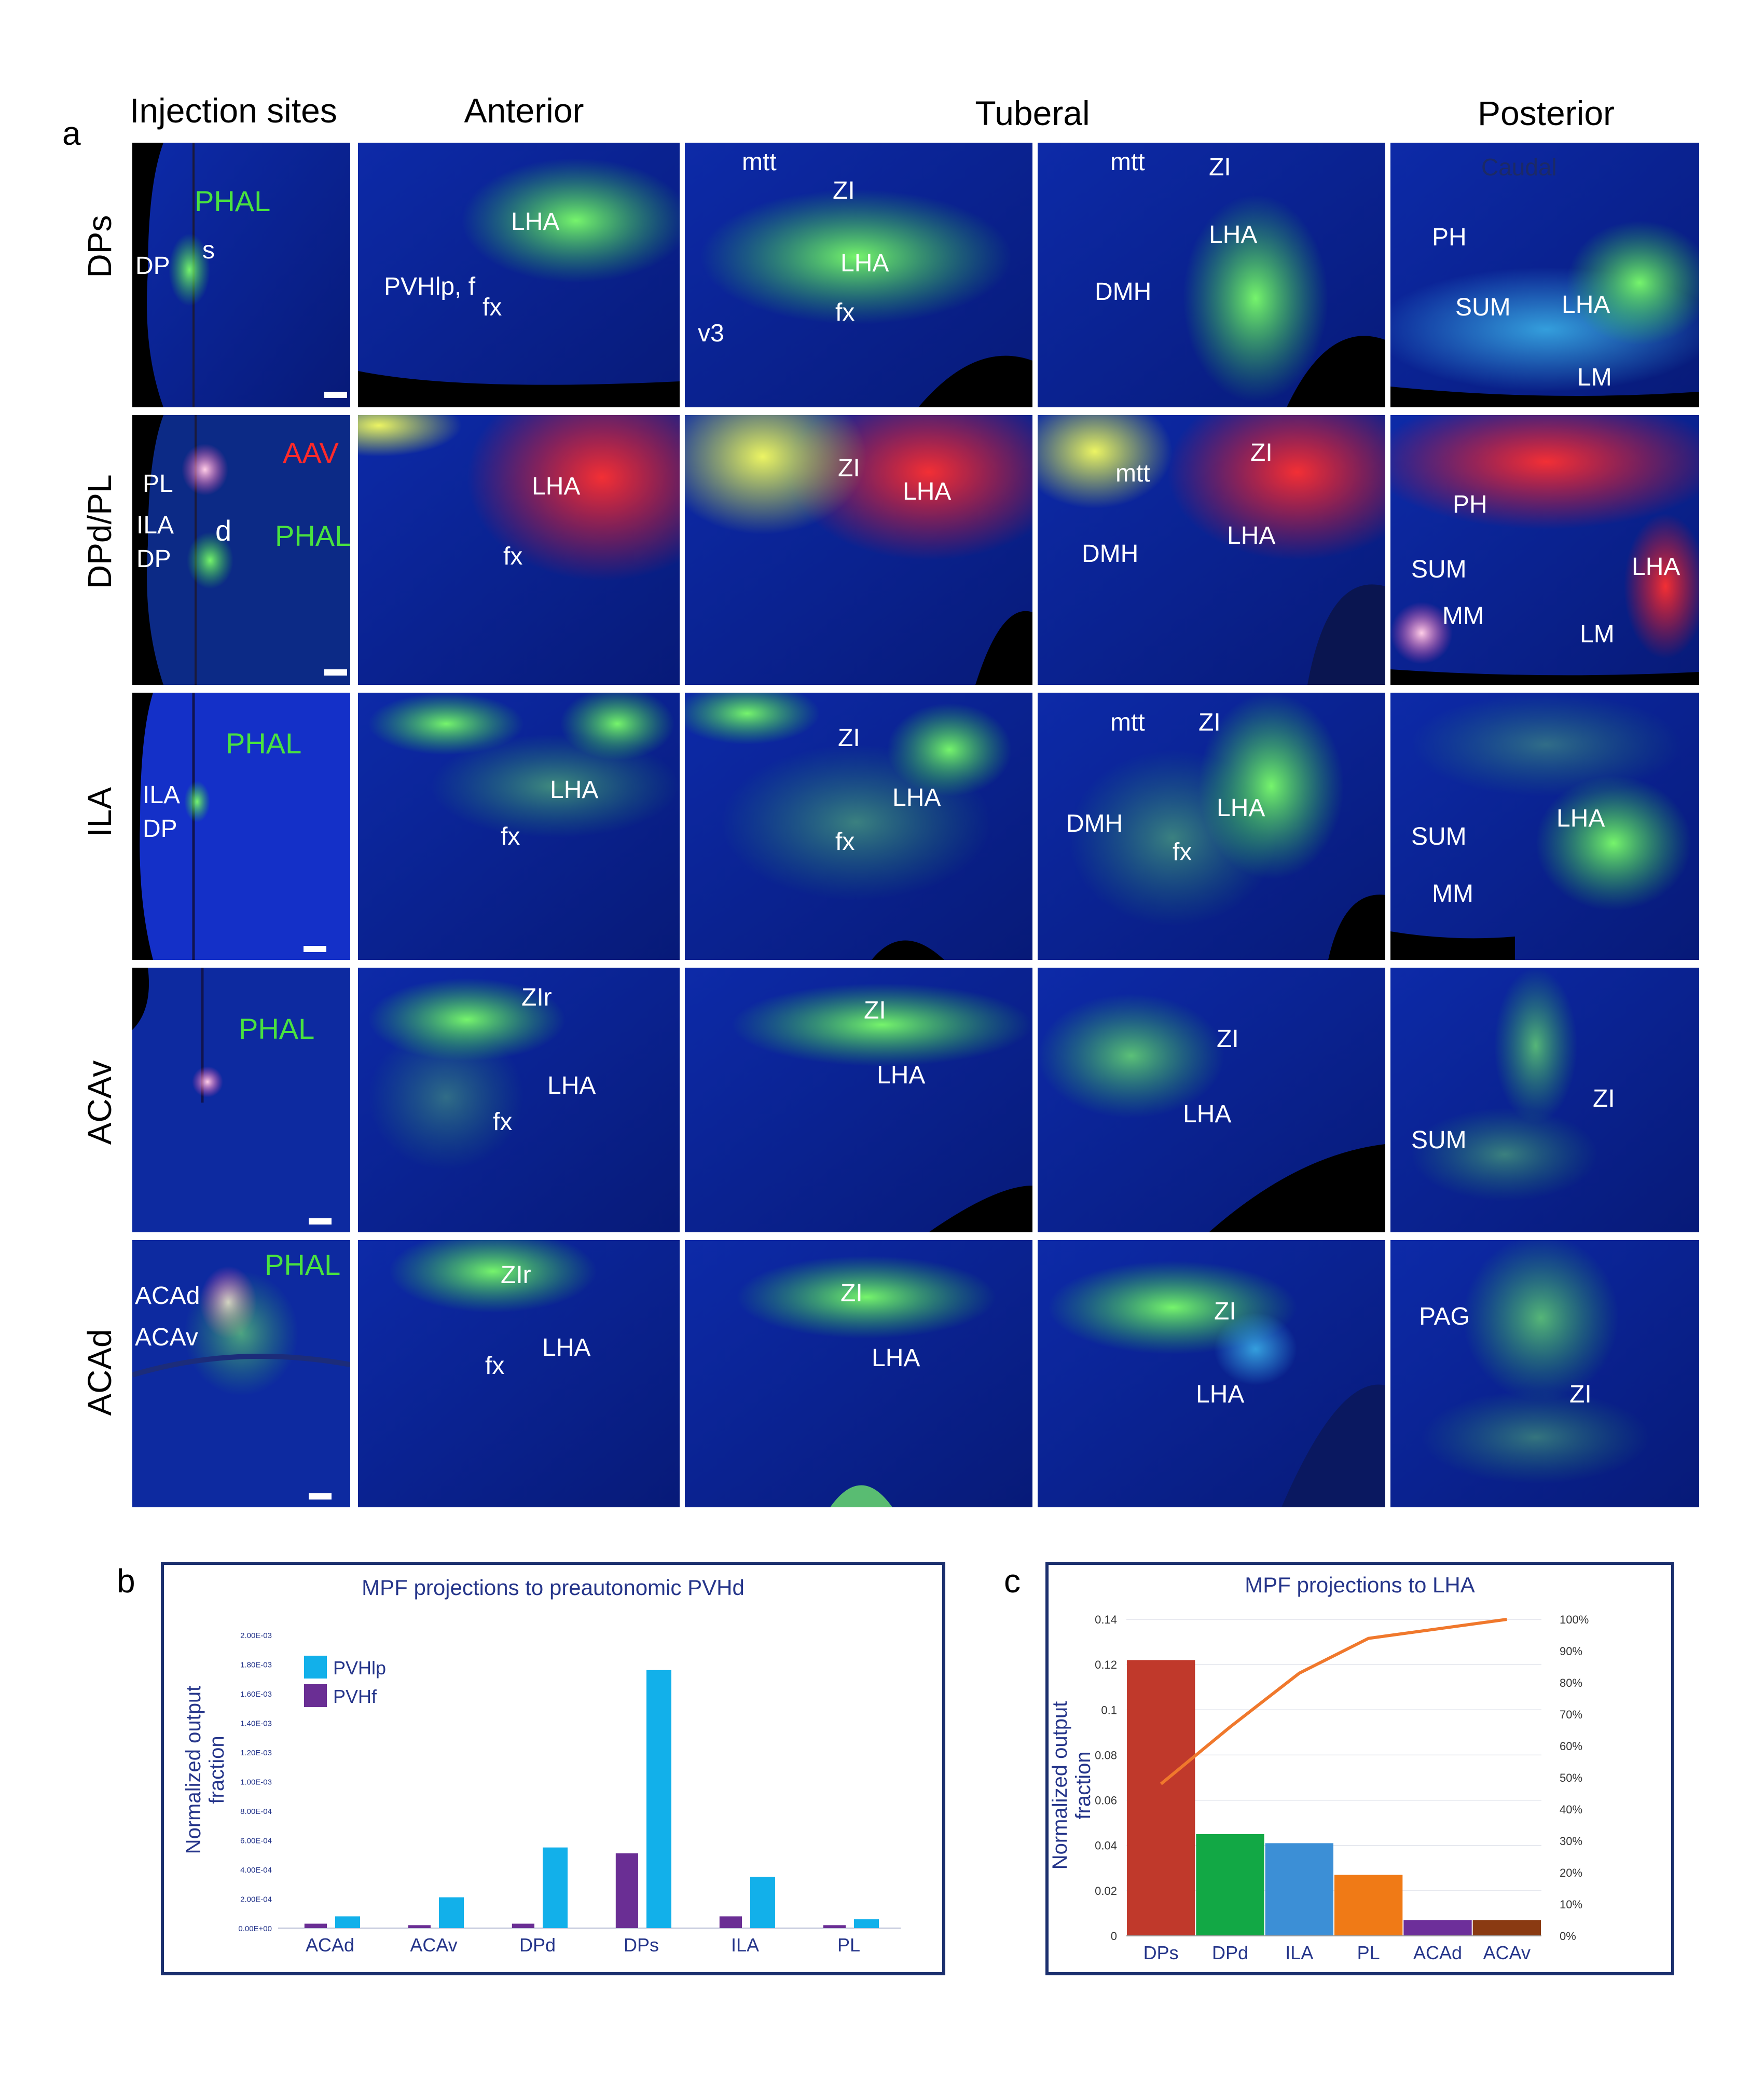 This screenshot has height=2077, width=1764. Describe the element at coordinates (256, 1665) in the screenshot. I see `chart-b-ytick: 1.80E-03` at that location.